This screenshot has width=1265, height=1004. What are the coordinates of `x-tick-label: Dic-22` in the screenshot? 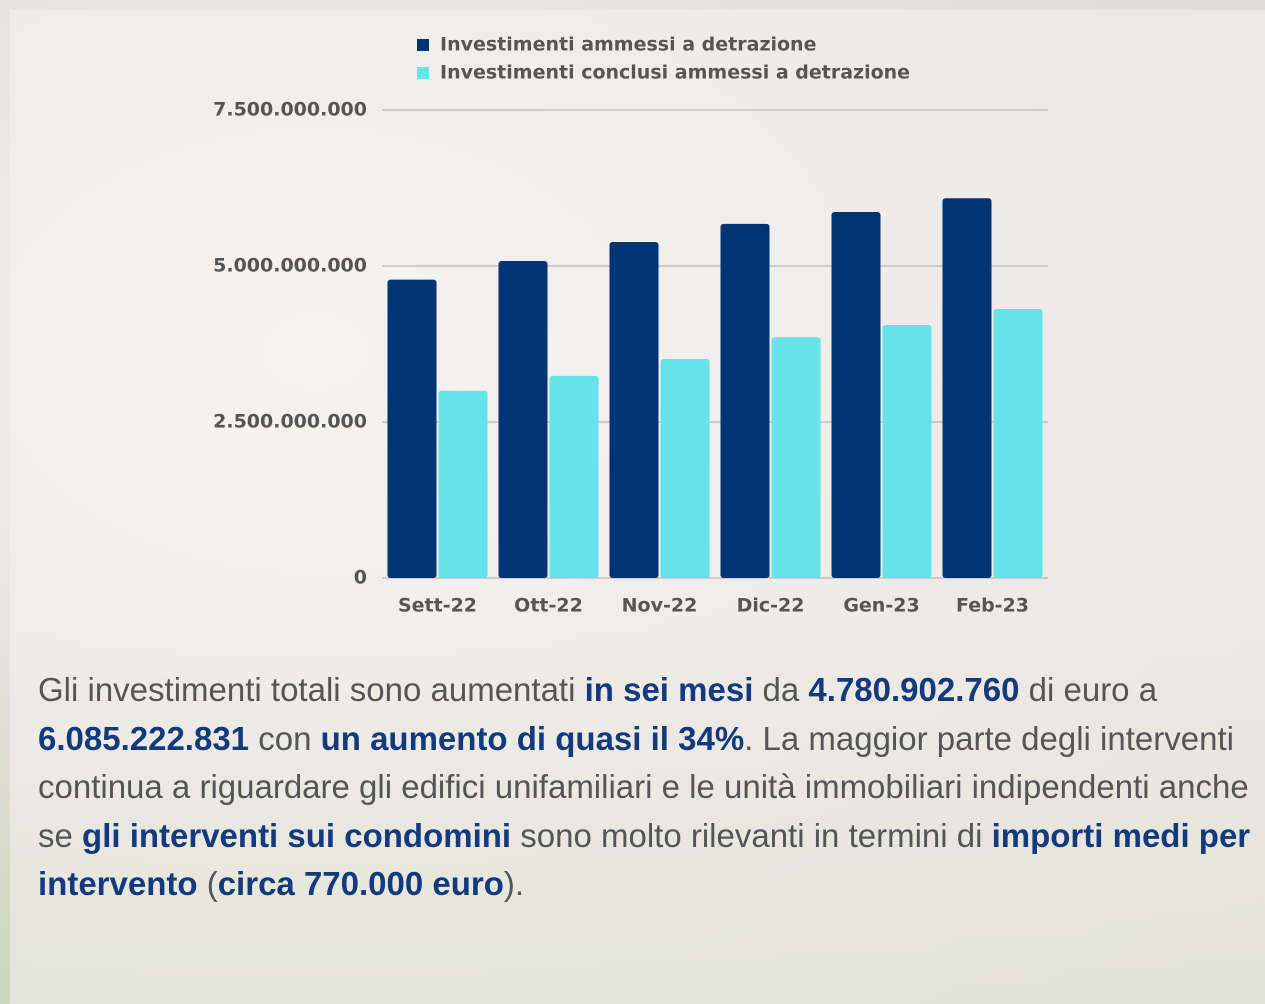 It's located at (771, 606).